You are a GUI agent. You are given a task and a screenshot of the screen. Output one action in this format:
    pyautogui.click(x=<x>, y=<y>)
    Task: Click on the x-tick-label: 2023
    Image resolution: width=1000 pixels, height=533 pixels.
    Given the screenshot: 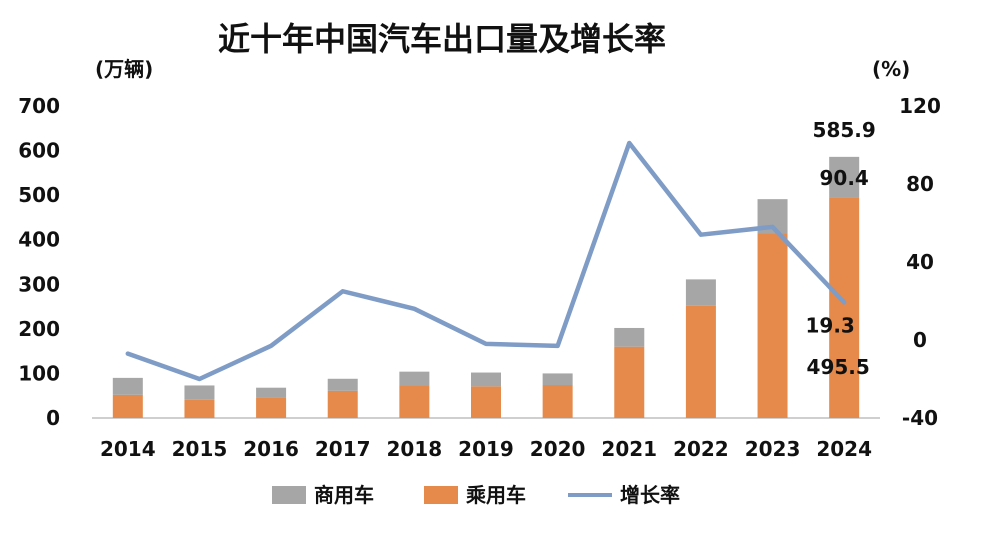 What is the action you would take?
    pyautogui.click(x=773, y=449)
    